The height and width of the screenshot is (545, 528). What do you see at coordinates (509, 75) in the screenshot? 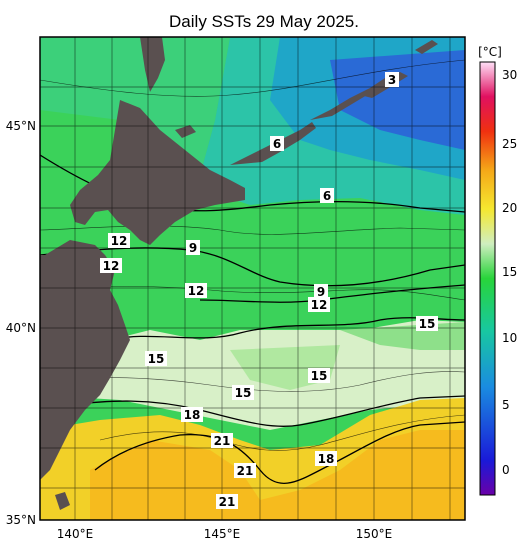
I see `svg-text: 30` at bounding box center [509, 75].